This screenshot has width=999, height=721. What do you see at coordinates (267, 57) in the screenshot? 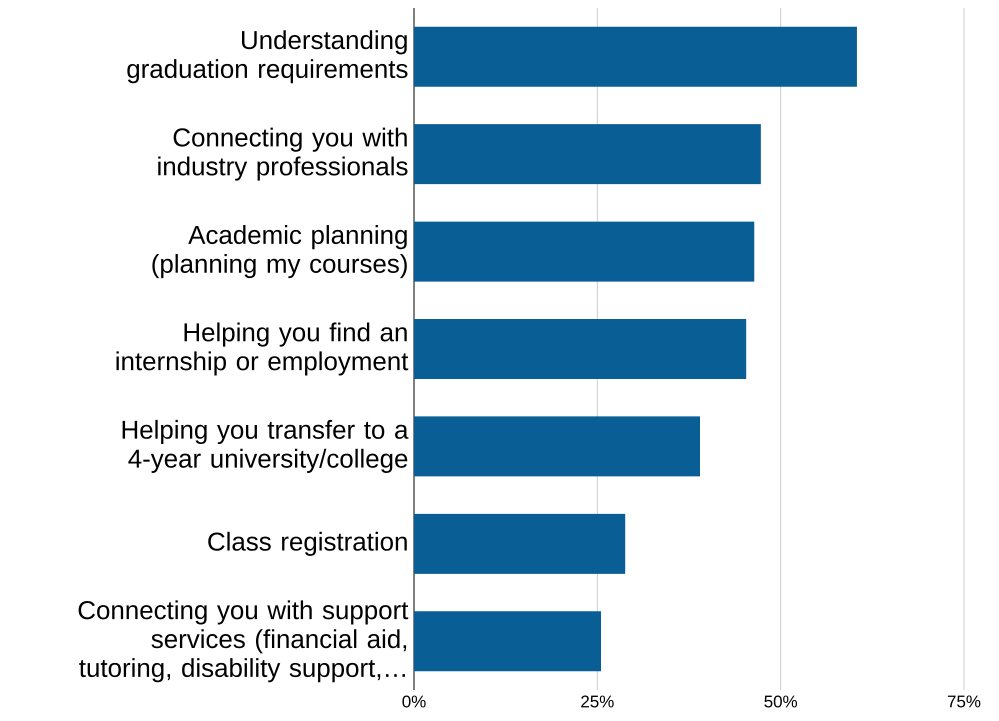
I see `y-tick-label: Understanding graduation requirements` at bounding box center [267, 57].